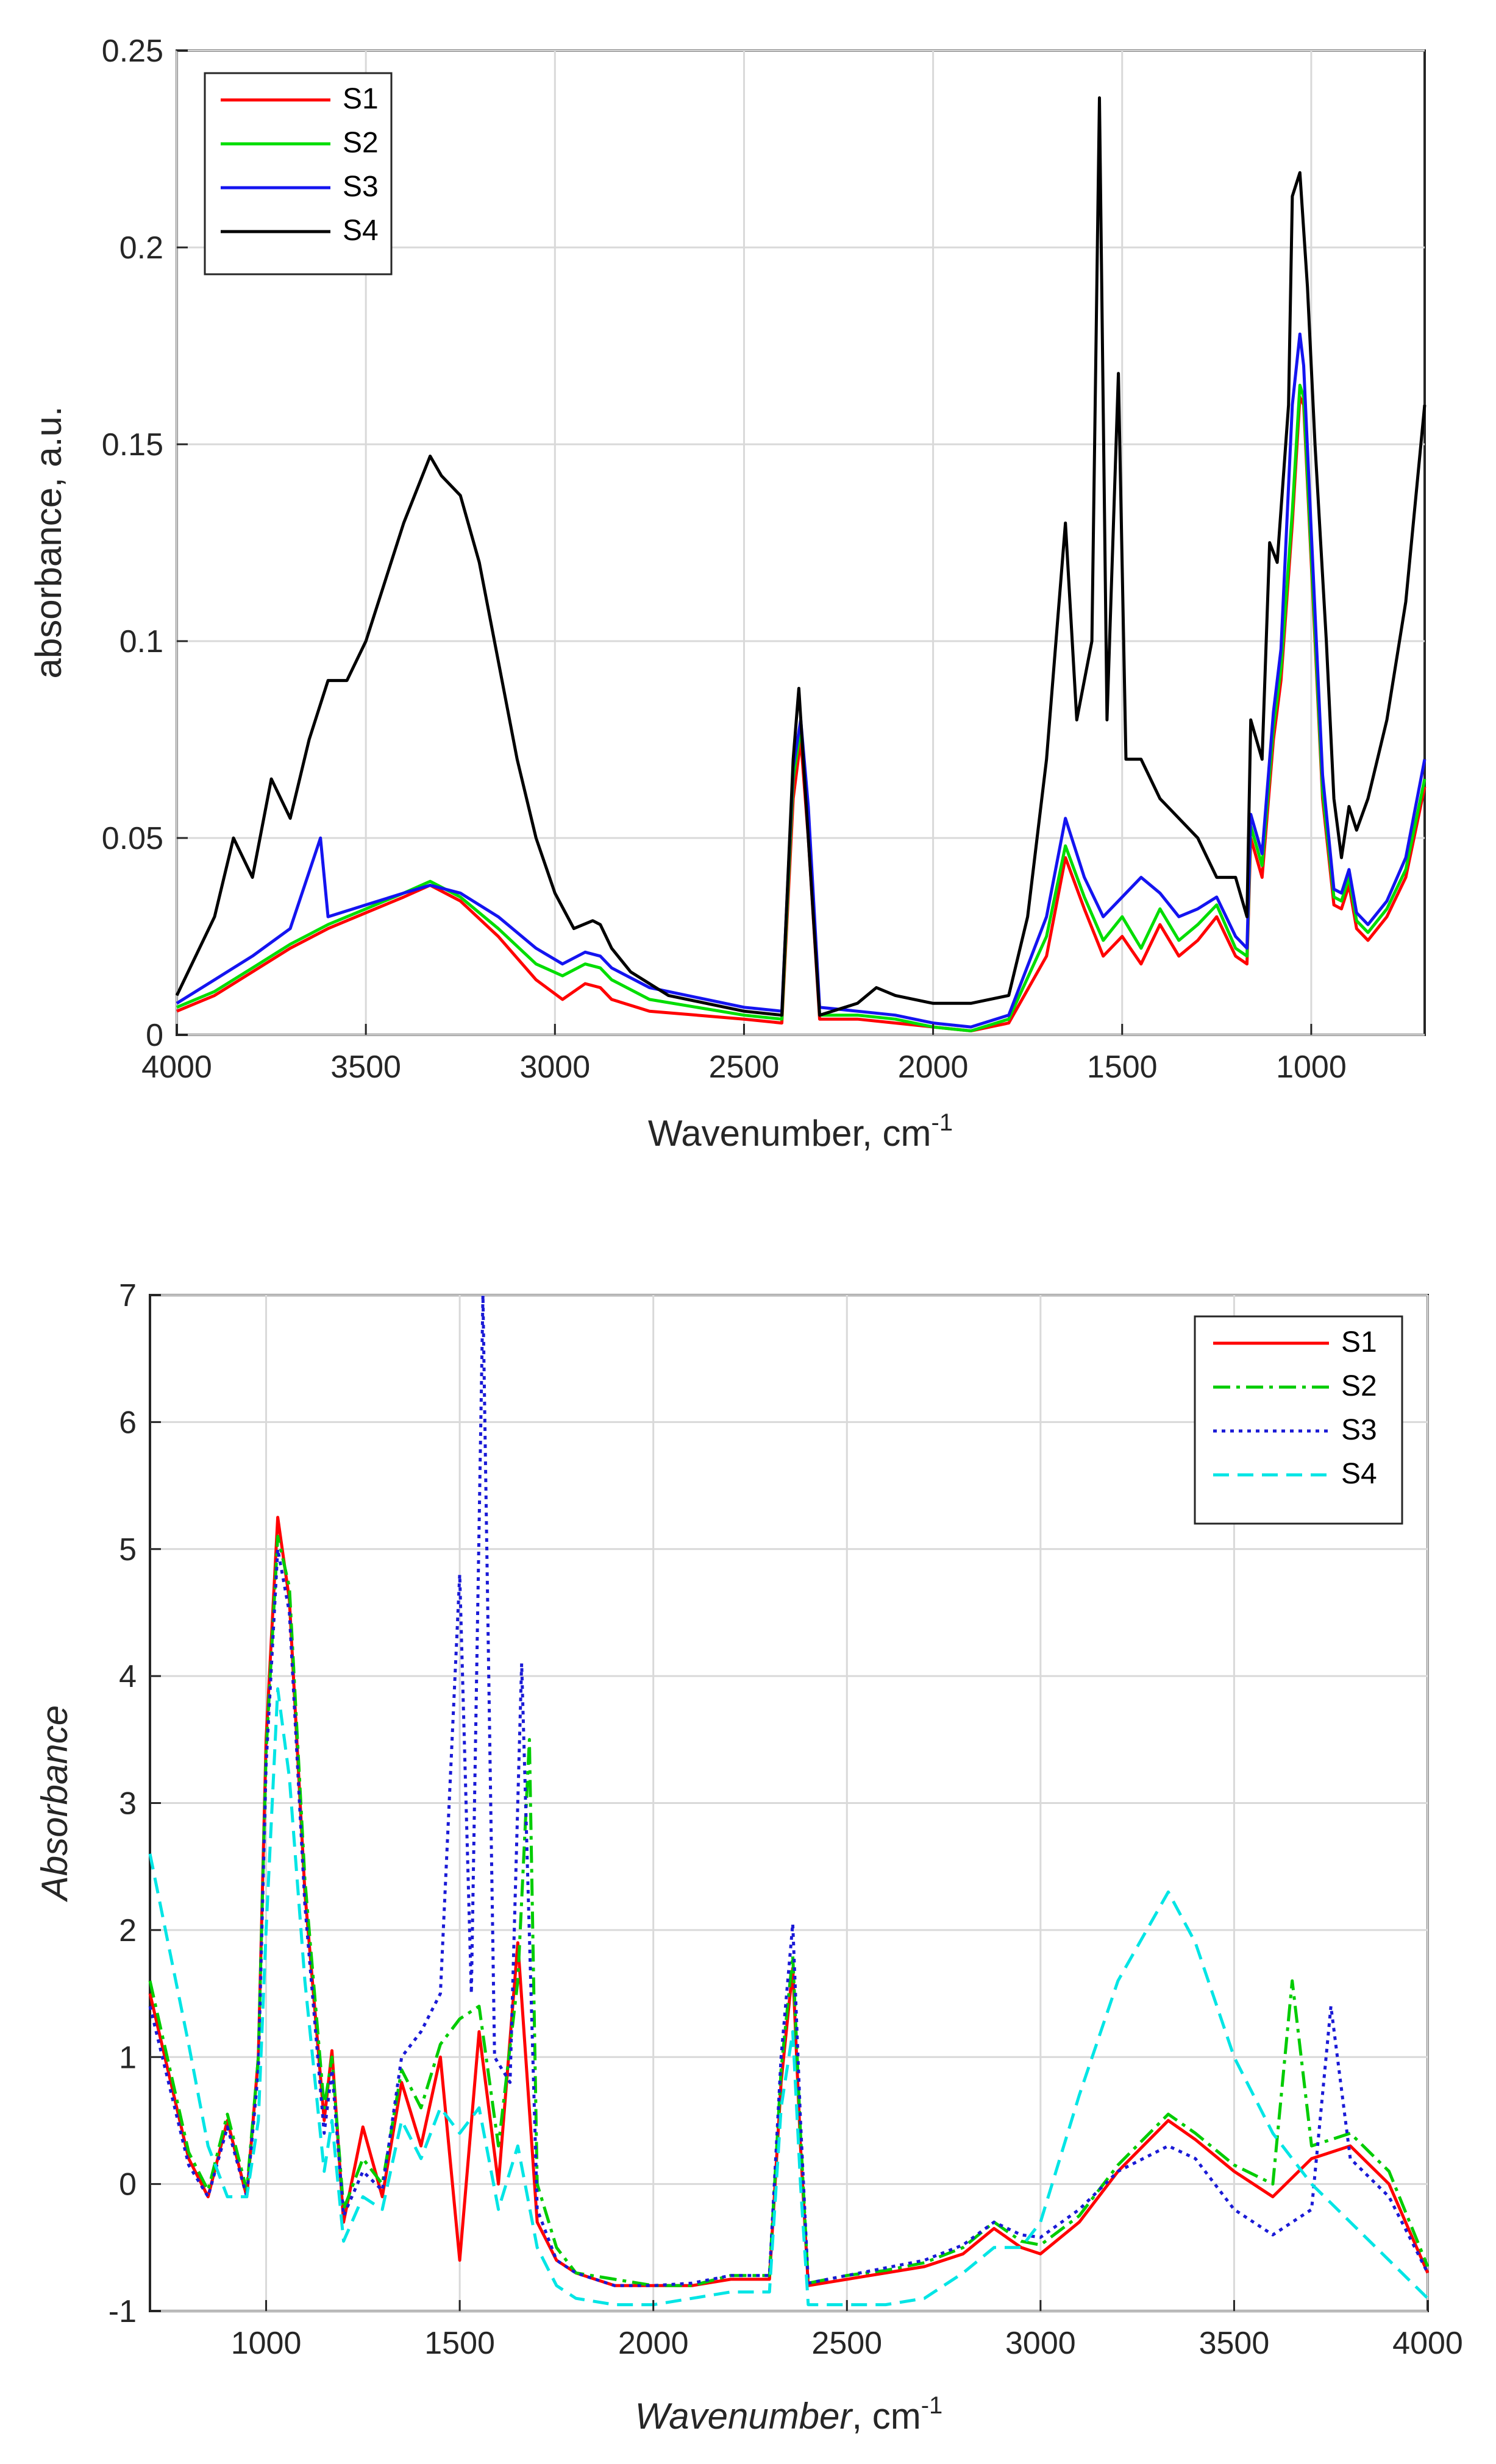  Describe the element at coordinates (132, 838) in the screenshot. I see `y-tick-label: 0.05` at that location.